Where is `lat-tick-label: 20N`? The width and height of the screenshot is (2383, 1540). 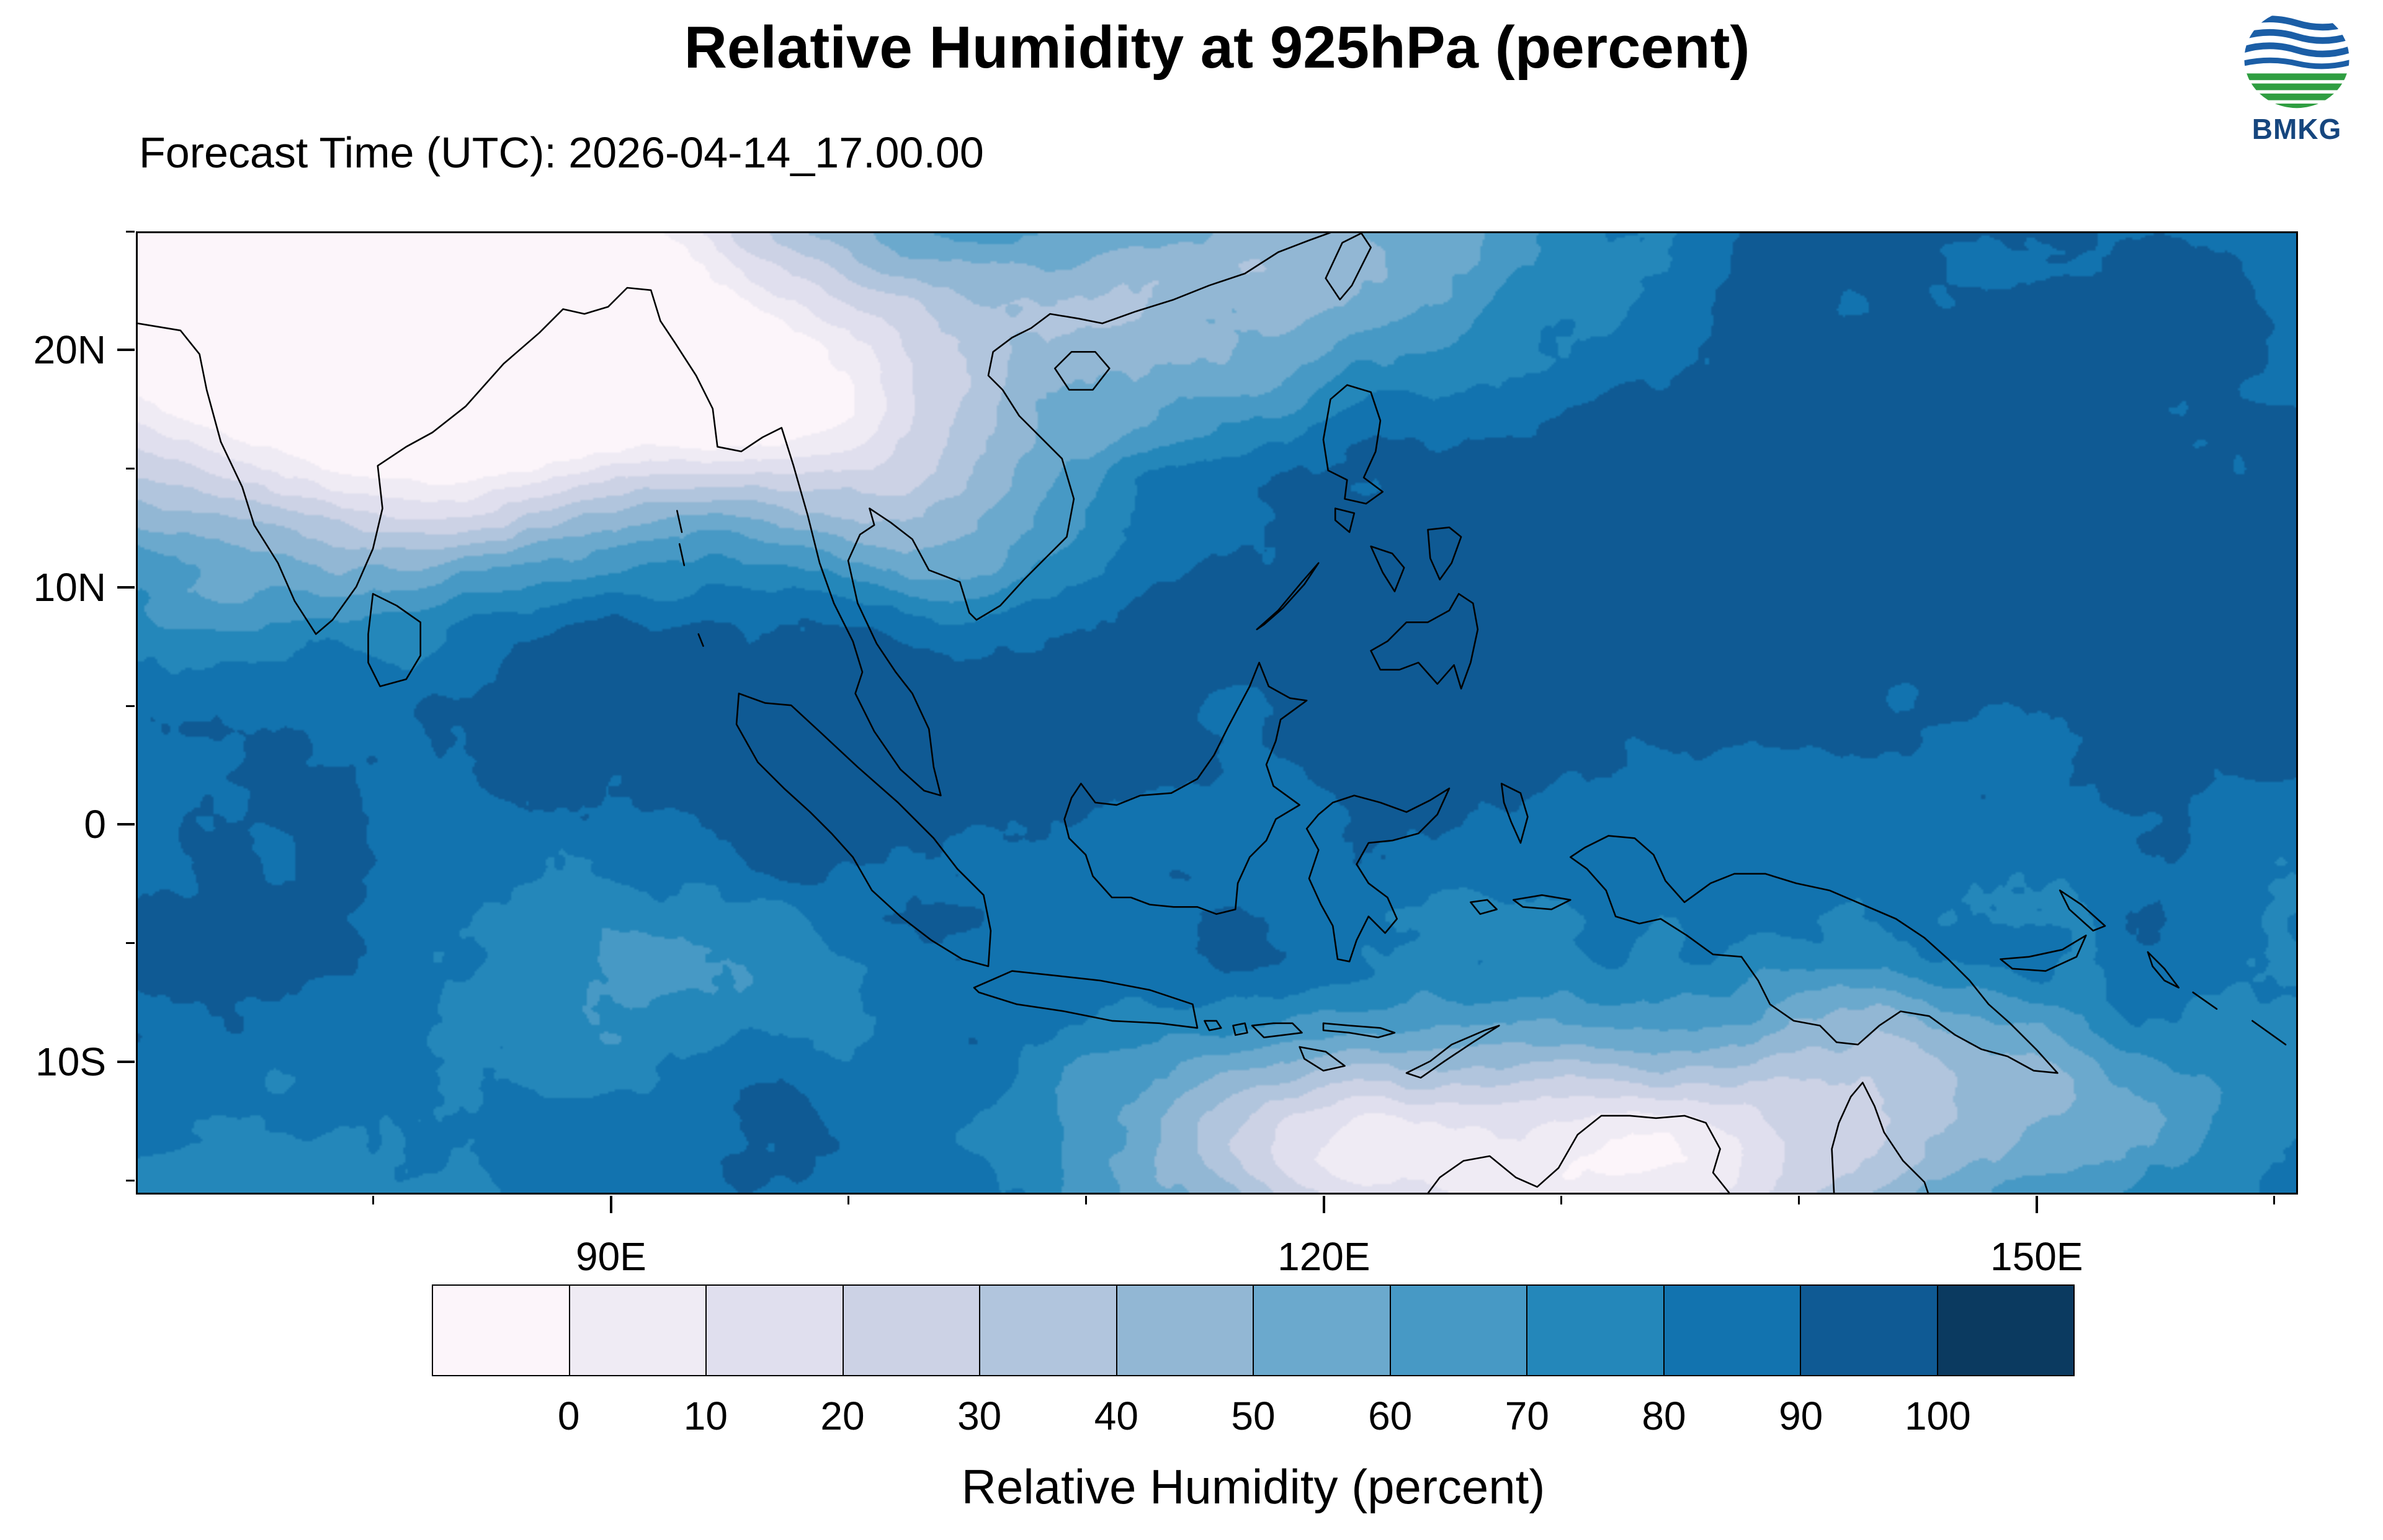
lat-tick-label: 20N is located at coordinates (69, 350).